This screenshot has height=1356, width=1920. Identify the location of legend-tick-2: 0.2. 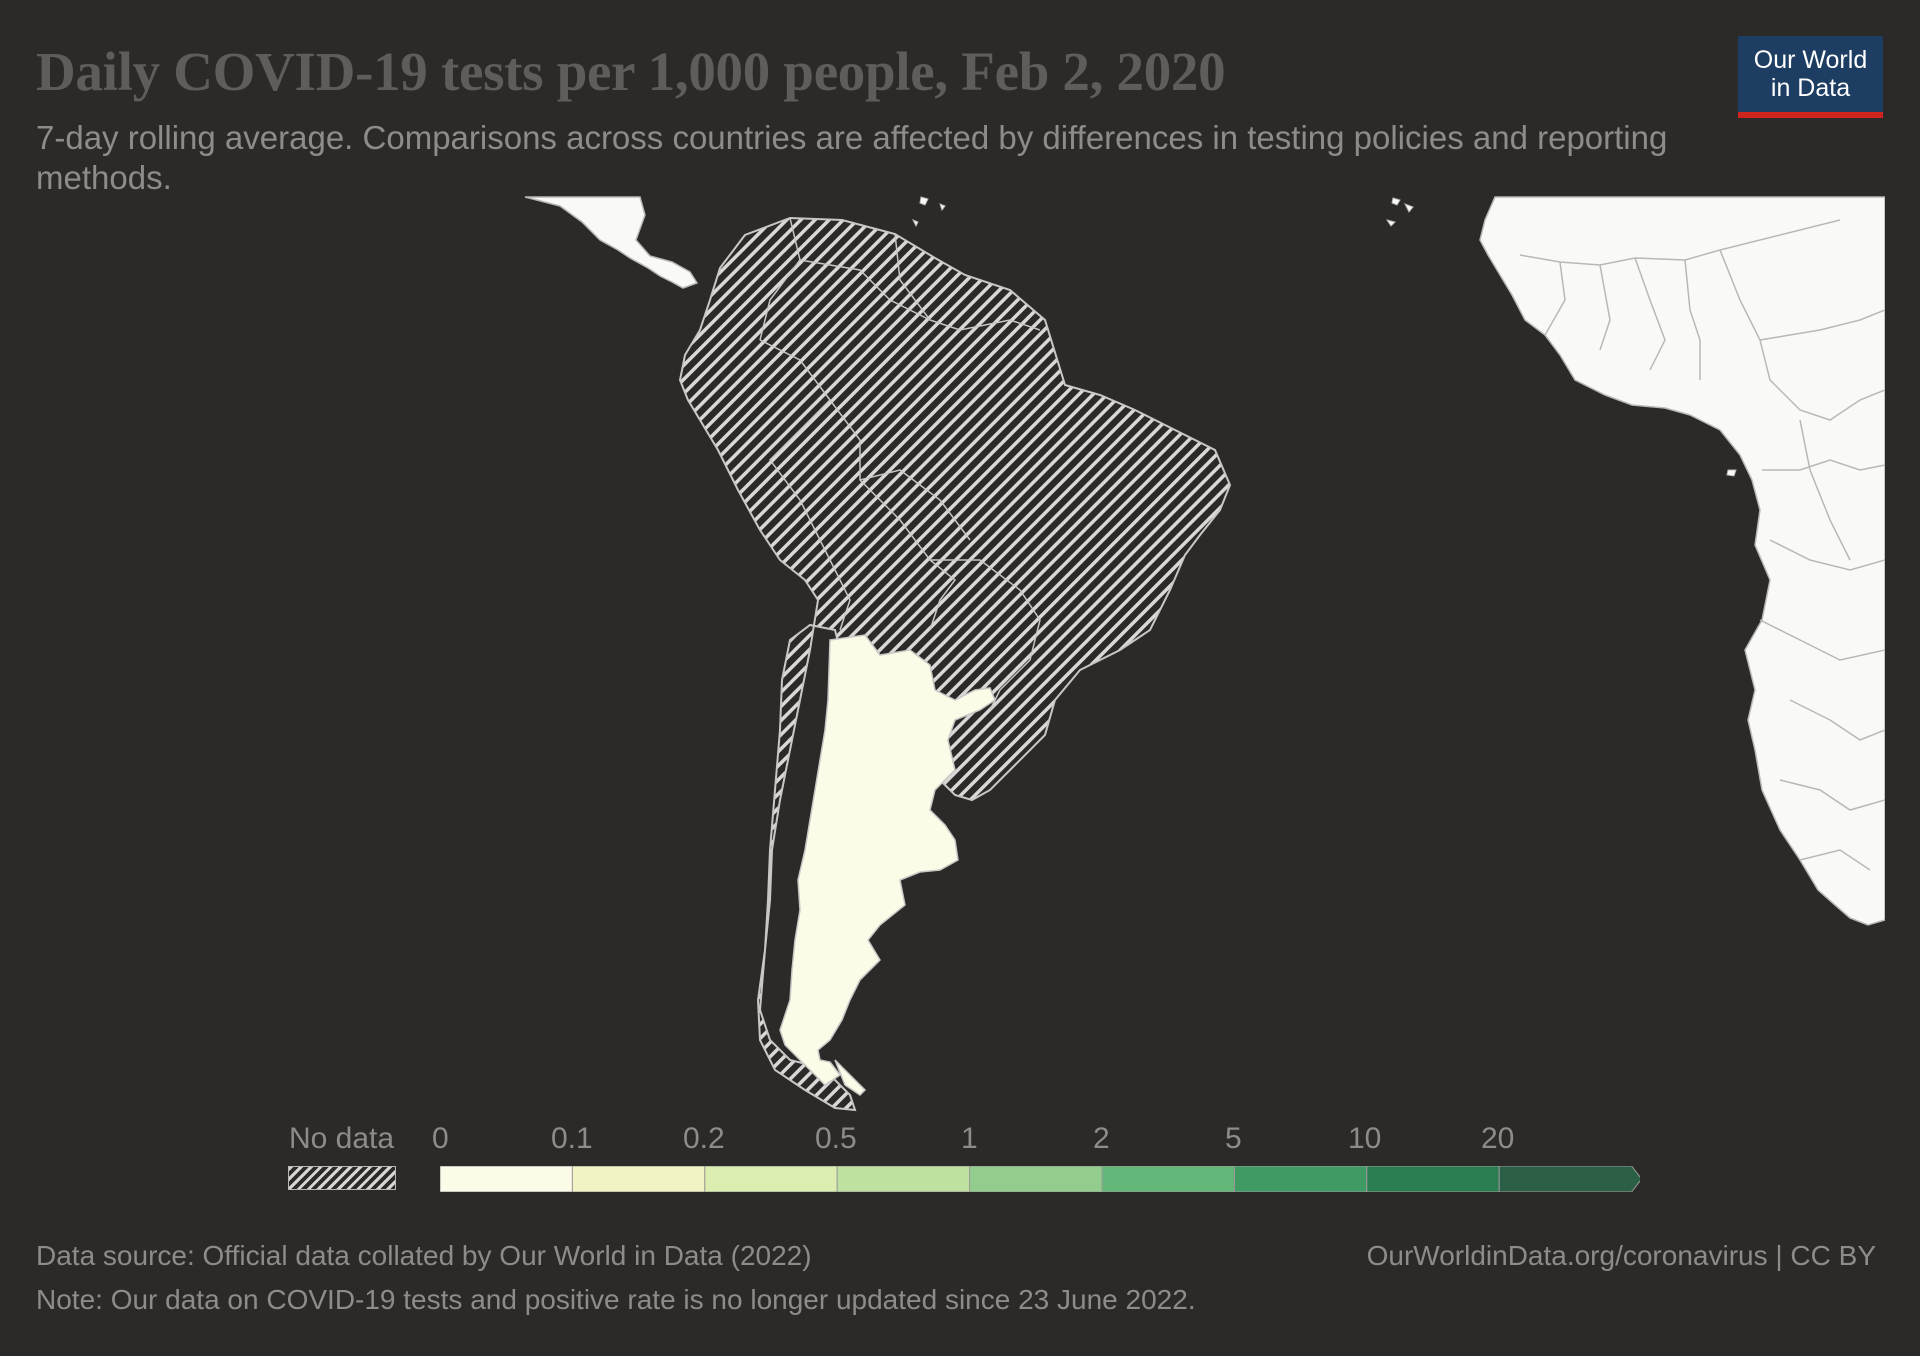
(704, 1138).